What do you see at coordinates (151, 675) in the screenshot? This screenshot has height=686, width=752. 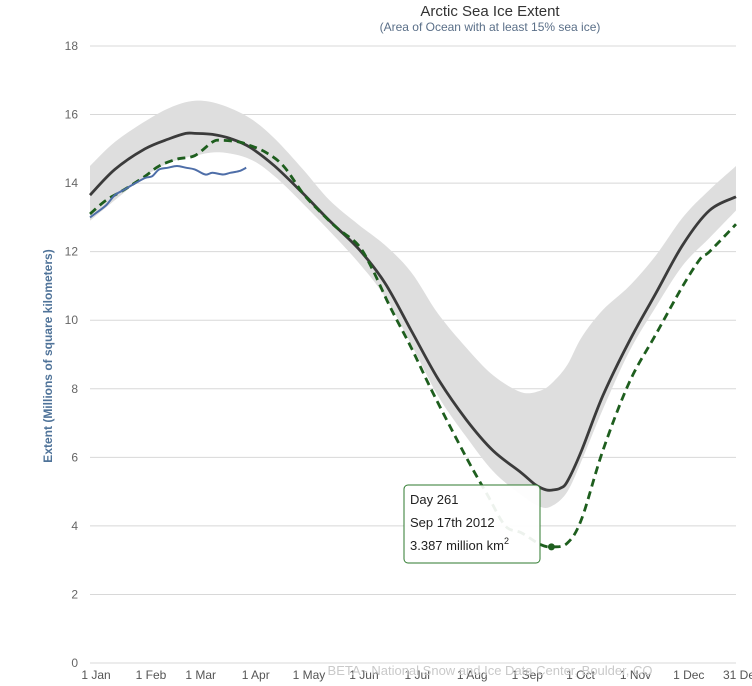 I see `x-tick-1-feb: 1 Feb` at bounding box center [151, 675].